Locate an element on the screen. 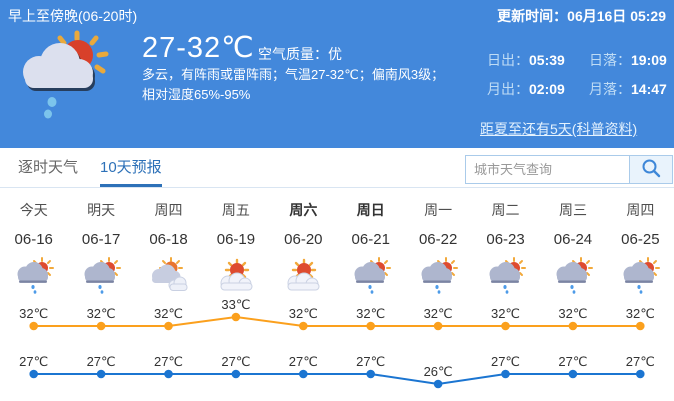 This screenshot has height=401, width=674. sunset: 日落：19:09 is located at coordinates (628, 60).